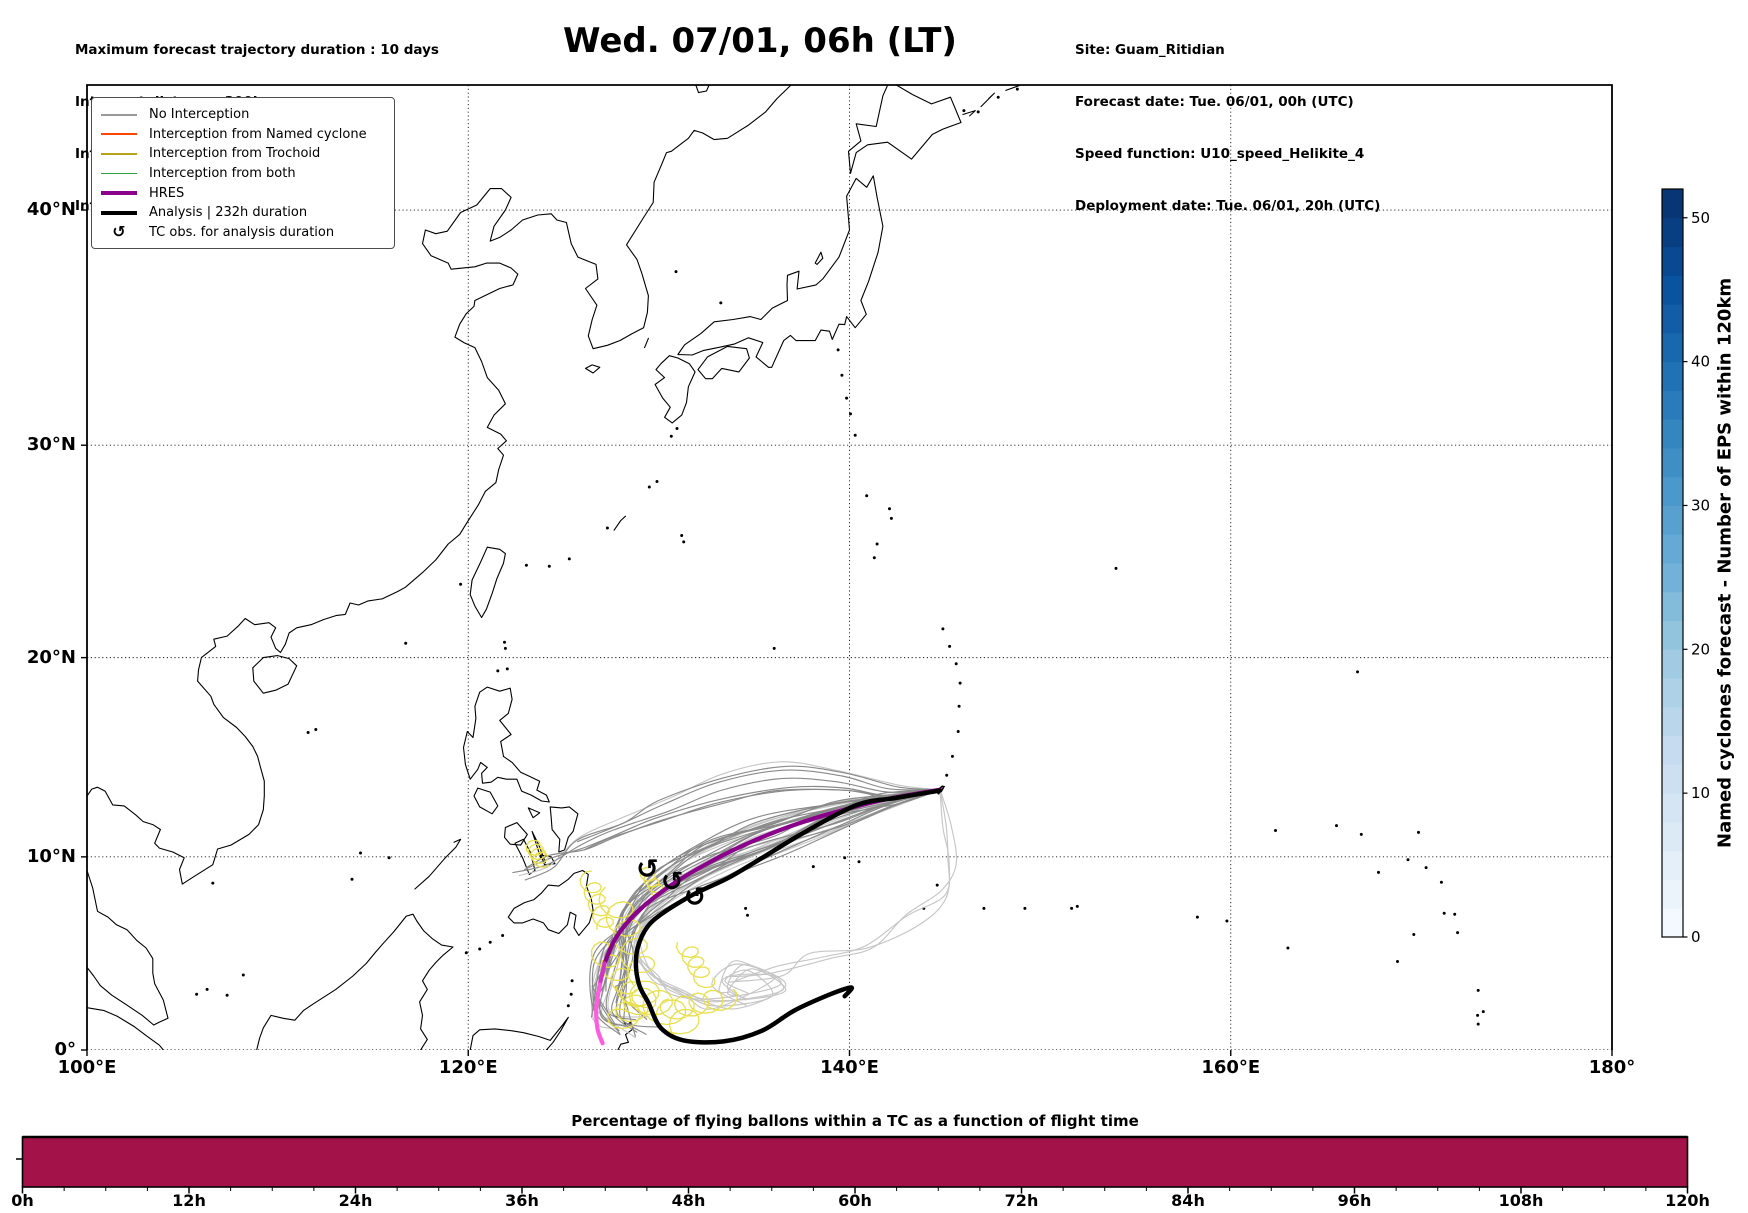 The width and height of the screenshot is (1748, 1213). Describe the element at coordinates (675, 389) in the screenshot. I see `coastline-kyushu` at that location.